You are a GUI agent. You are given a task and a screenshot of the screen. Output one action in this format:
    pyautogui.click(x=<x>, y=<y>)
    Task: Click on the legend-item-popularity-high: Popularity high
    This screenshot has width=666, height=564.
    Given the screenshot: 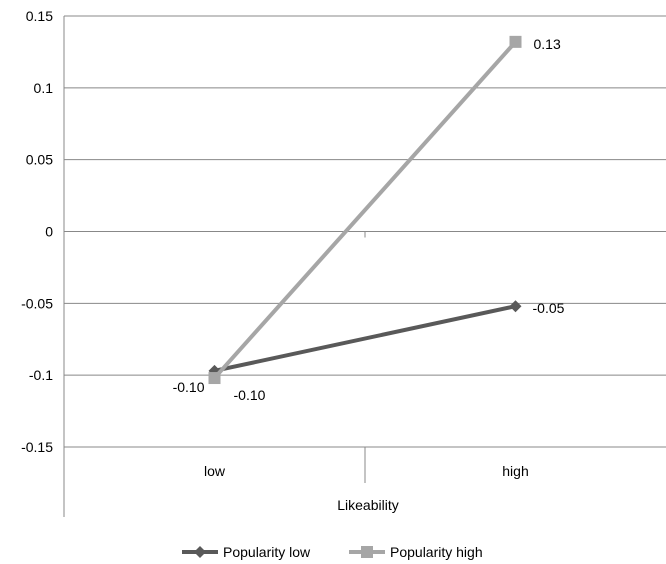 What is the action you would take?
    pyautogui.click(x=416, y=552)
    